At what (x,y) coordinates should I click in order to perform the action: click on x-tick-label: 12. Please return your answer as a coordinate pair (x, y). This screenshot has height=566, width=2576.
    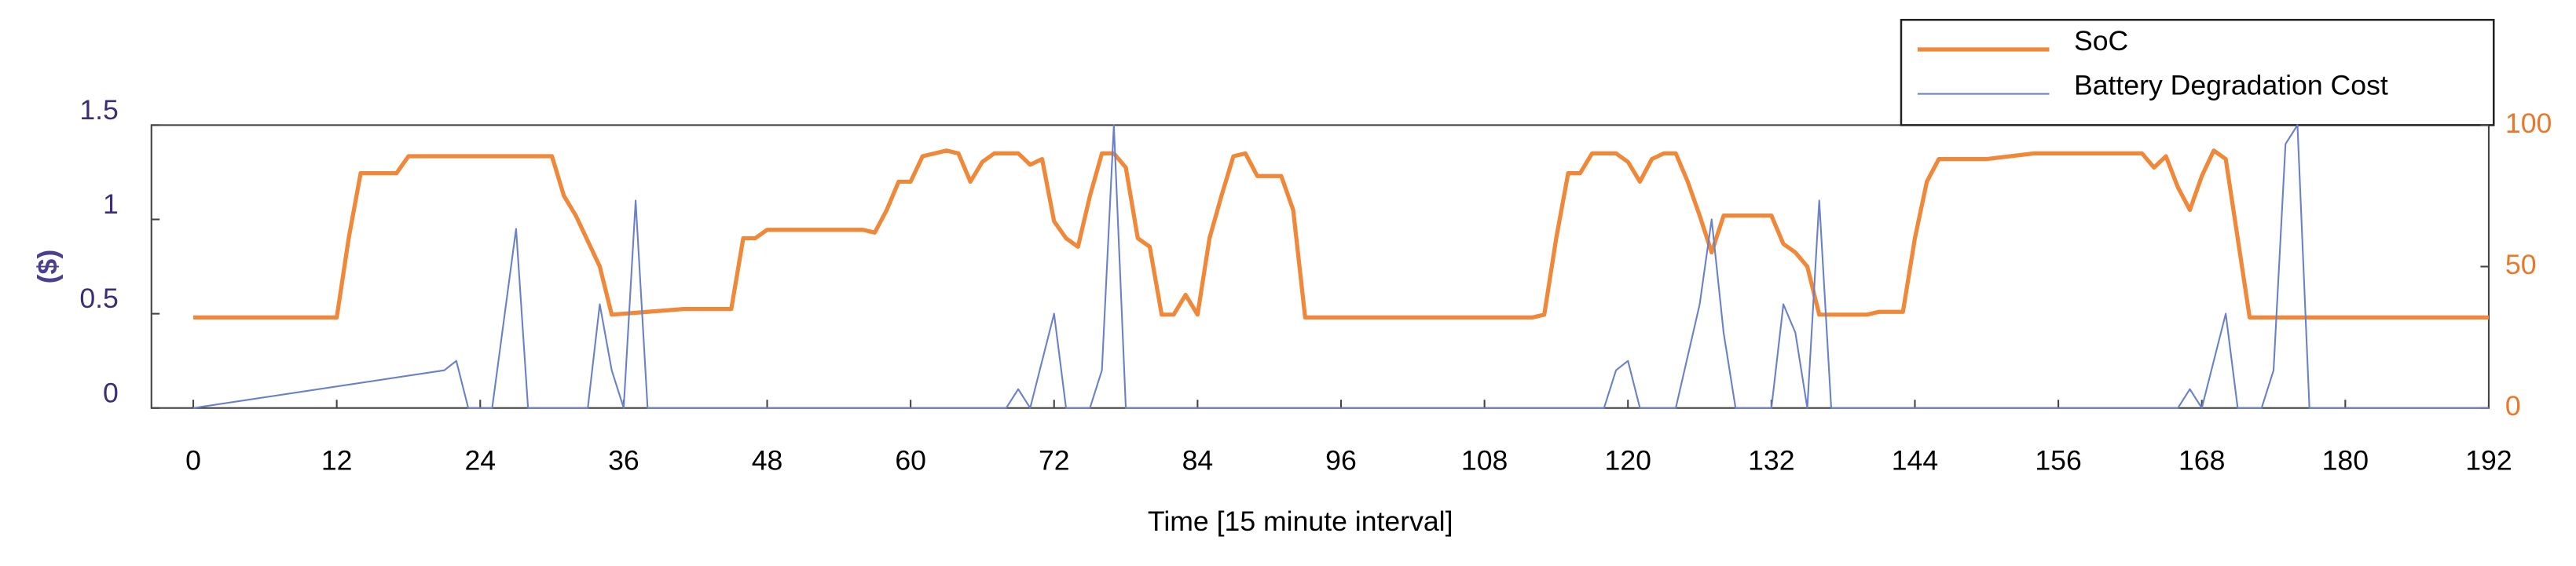
    Looking at the image, I should click on (337, 460).